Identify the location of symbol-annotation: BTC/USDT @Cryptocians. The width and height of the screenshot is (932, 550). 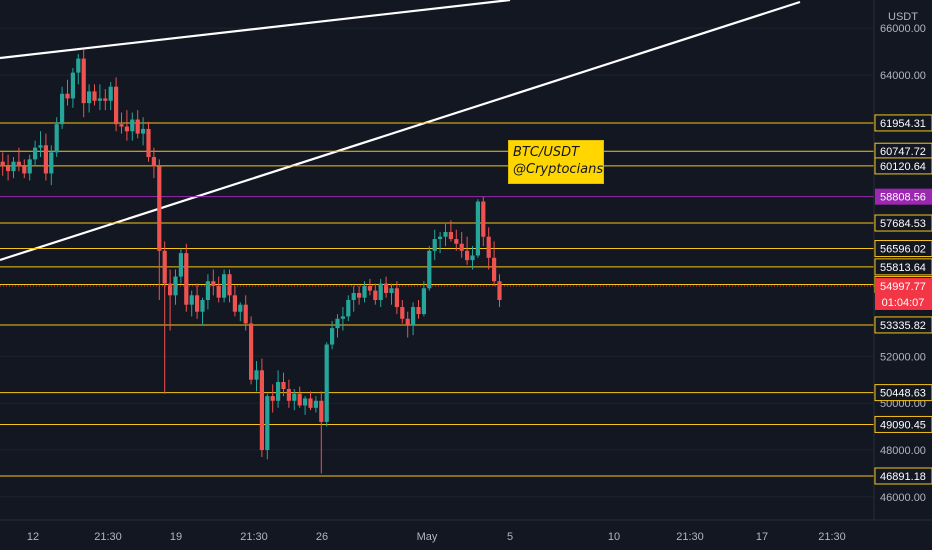
(556, 162).